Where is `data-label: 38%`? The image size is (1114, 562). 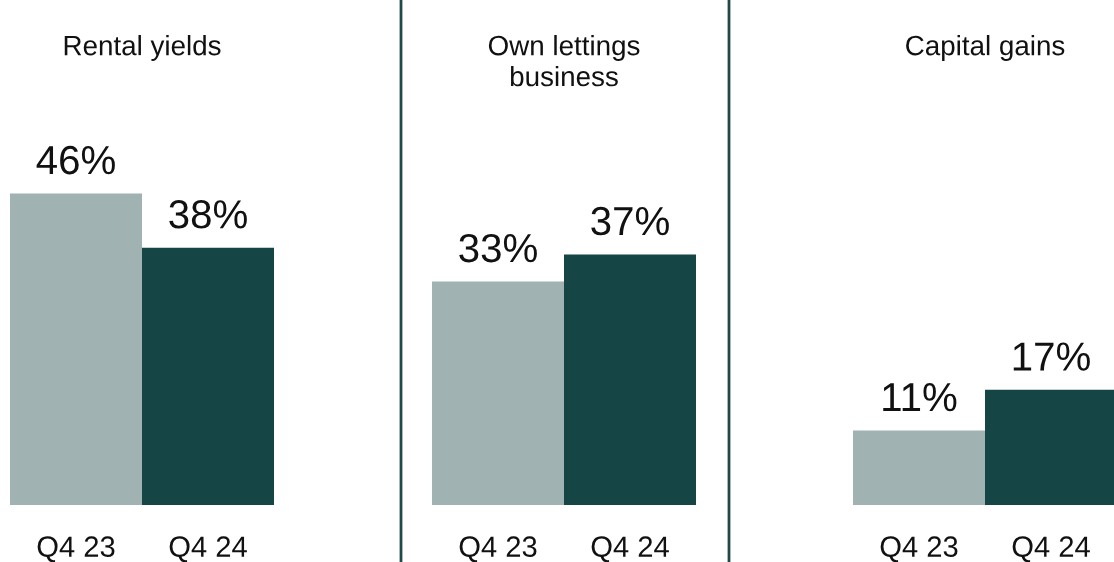
data-label: 38% is located at coordinates (208, 214).